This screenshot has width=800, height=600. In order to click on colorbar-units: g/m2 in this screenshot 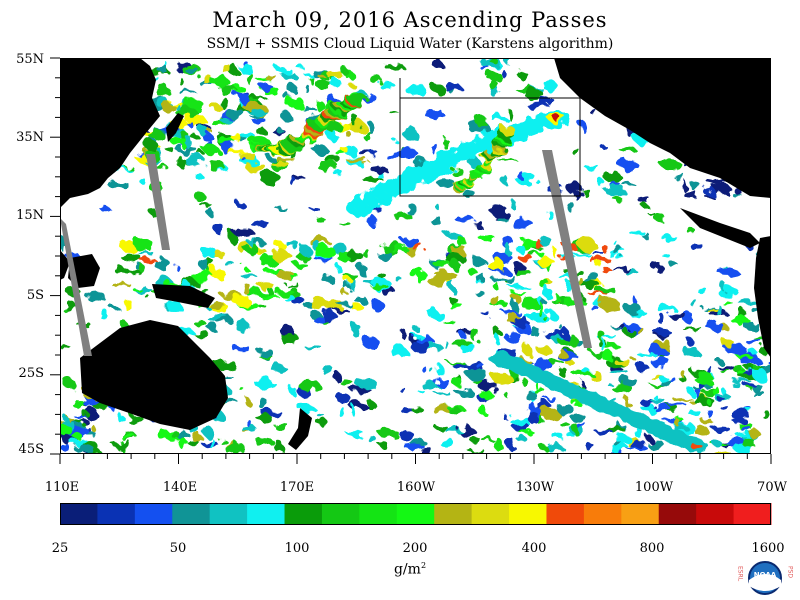, I will do `click(410, 569)`.